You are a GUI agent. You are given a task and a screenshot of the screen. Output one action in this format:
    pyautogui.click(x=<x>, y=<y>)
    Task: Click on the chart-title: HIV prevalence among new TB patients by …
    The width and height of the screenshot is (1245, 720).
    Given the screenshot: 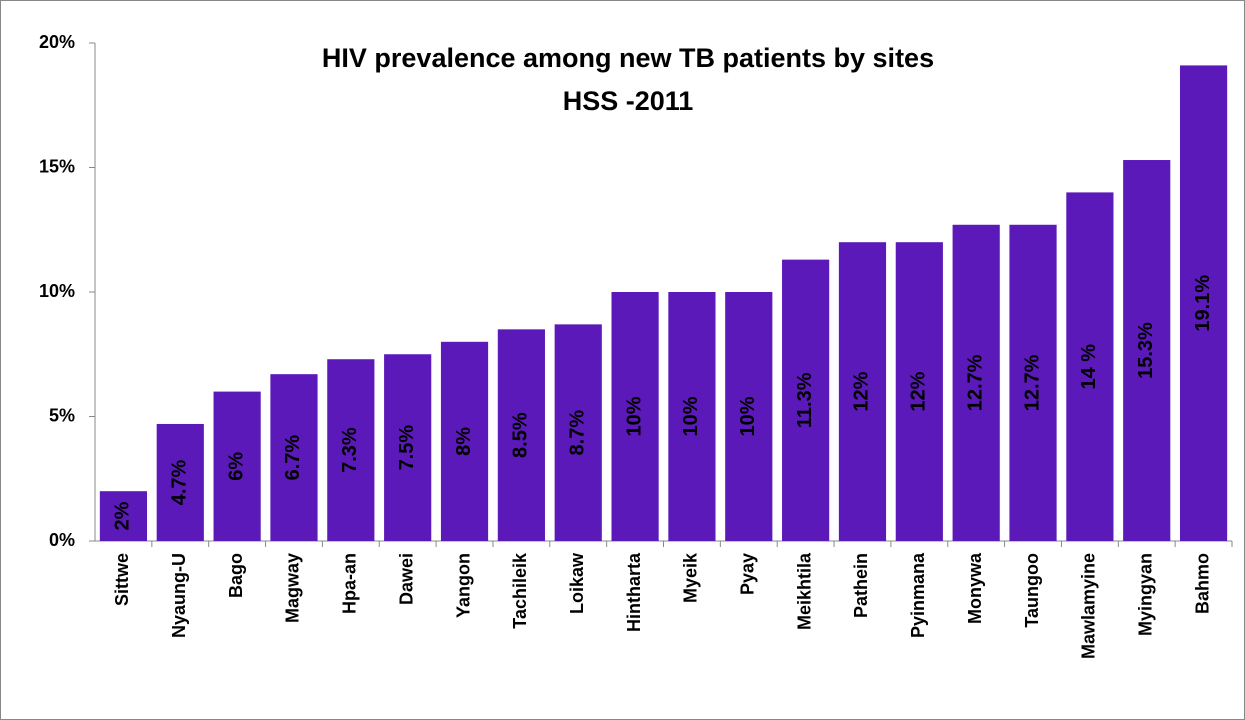 What is the action you would take?
    pyautogui.click(x=628, y=58)
    